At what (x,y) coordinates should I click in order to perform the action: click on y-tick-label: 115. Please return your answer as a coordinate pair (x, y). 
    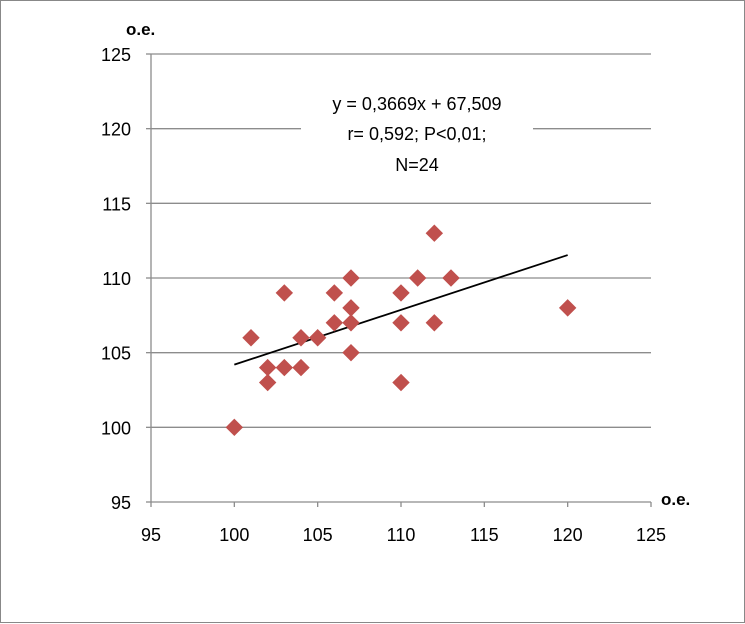
    Looking at the image, I should click on (116, 204).